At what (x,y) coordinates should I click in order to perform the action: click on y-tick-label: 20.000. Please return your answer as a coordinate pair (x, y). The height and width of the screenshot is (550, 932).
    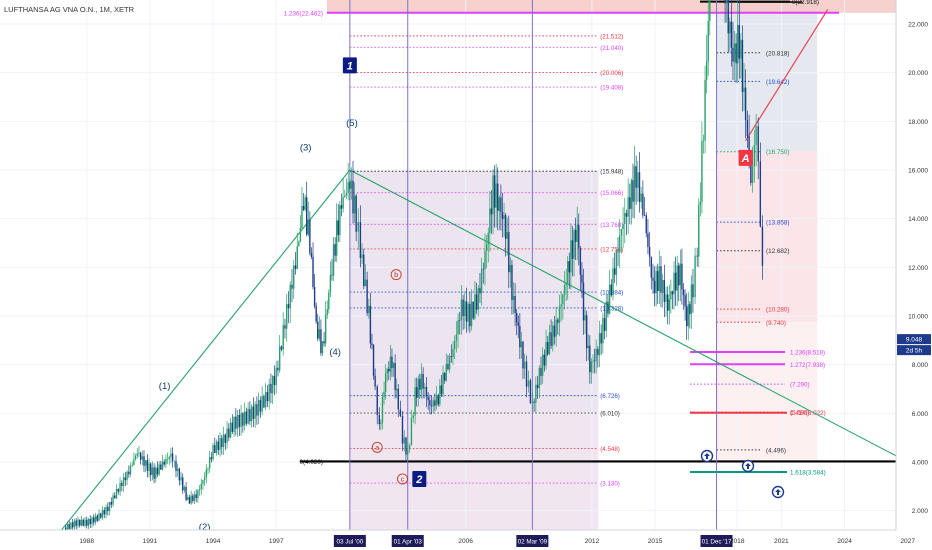
    Looking at the image, I should click on (918, 73).